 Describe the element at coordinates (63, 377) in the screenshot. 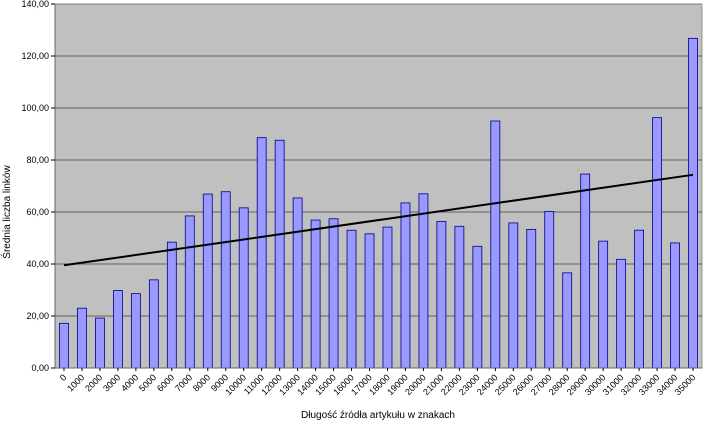

I see `x-tick-label: 0` at that location.